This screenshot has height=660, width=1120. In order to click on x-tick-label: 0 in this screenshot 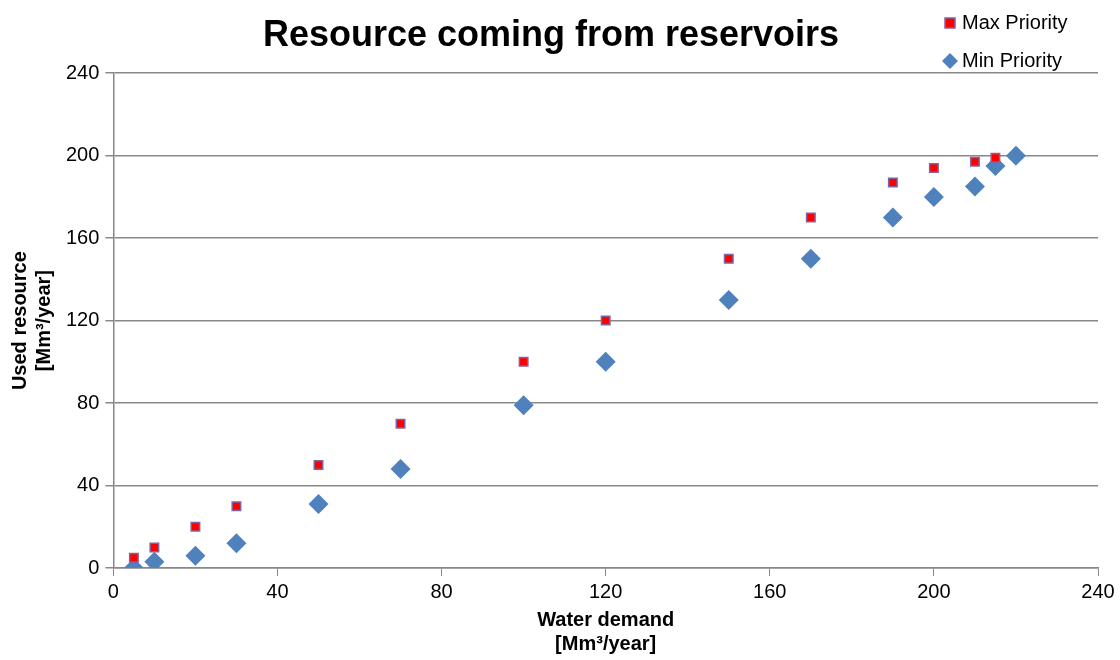, I will do `click(113, 590)`.